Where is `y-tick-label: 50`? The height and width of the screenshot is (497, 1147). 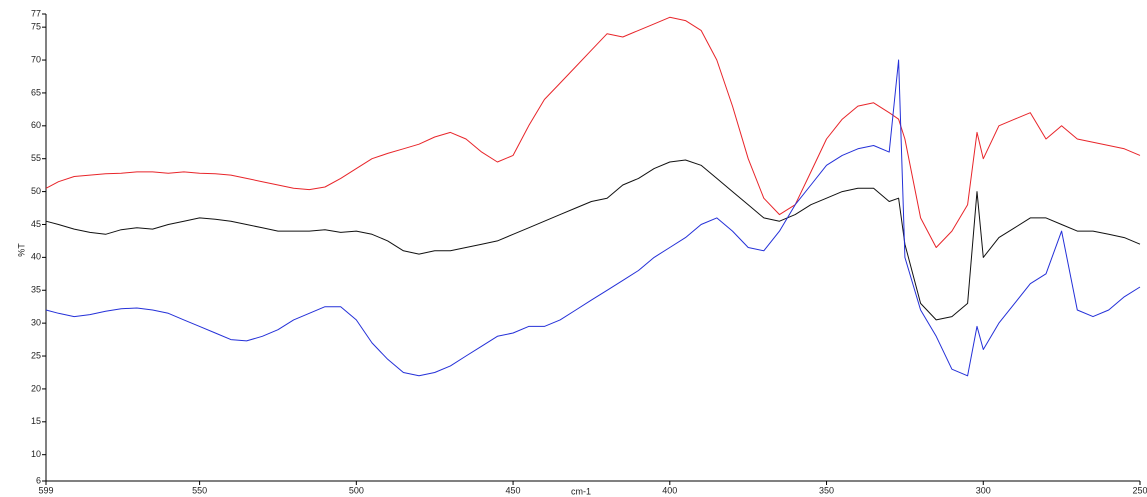 y-tick-label: 50 is located at coordinates (36, 191).